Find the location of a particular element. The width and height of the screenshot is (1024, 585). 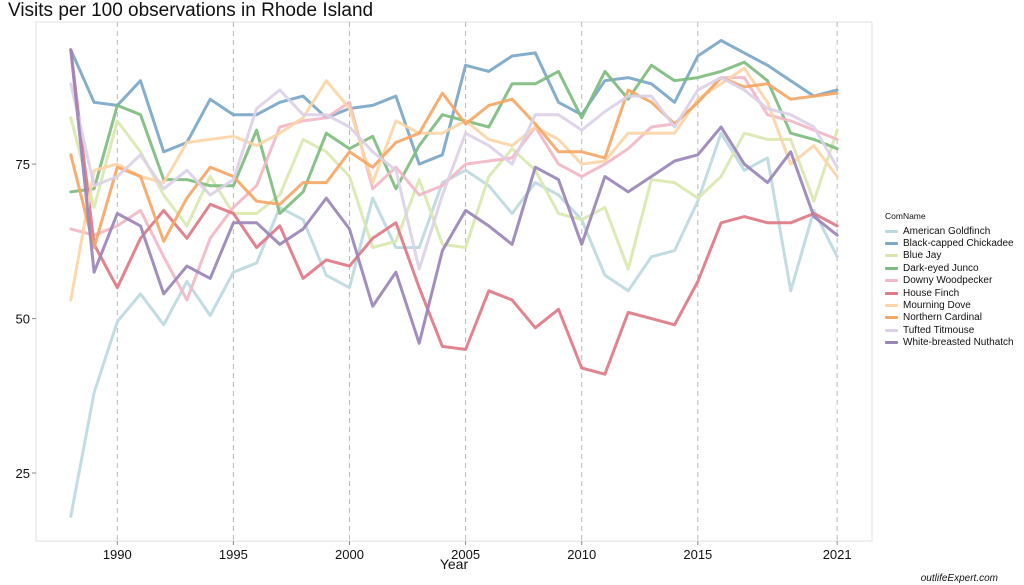

legend-item-american-goldfinch: American Goldfinch is located at coordinates (949, 231).